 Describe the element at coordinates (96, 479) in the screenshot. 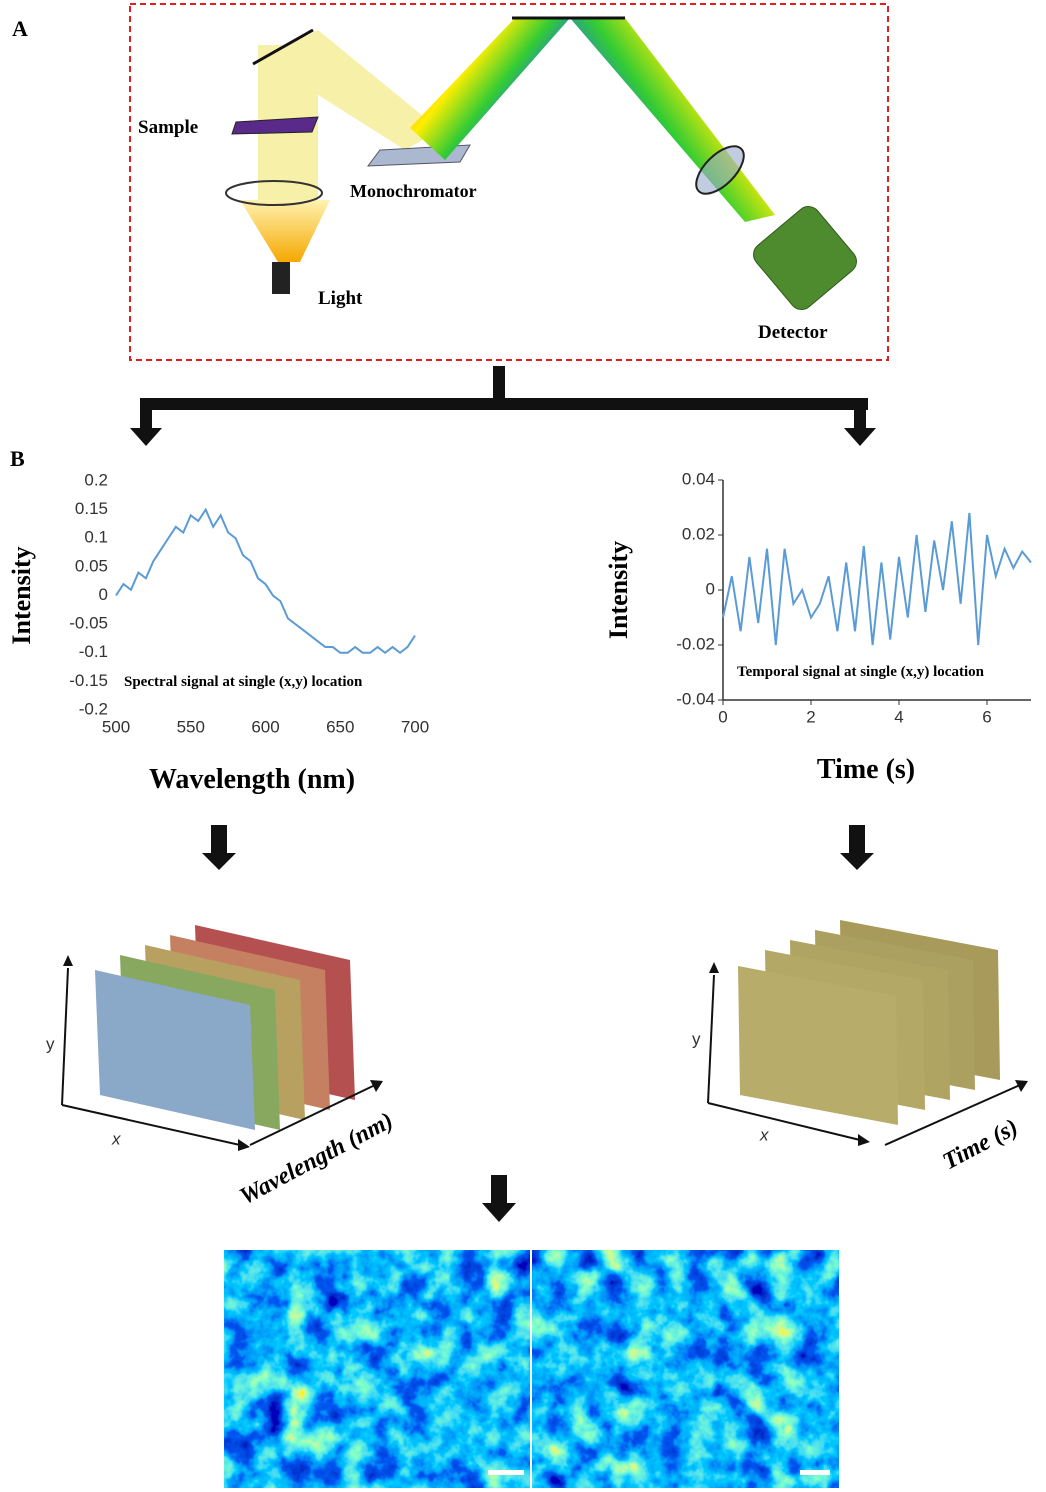

I see `y-tick-label: 0.2` at that location.